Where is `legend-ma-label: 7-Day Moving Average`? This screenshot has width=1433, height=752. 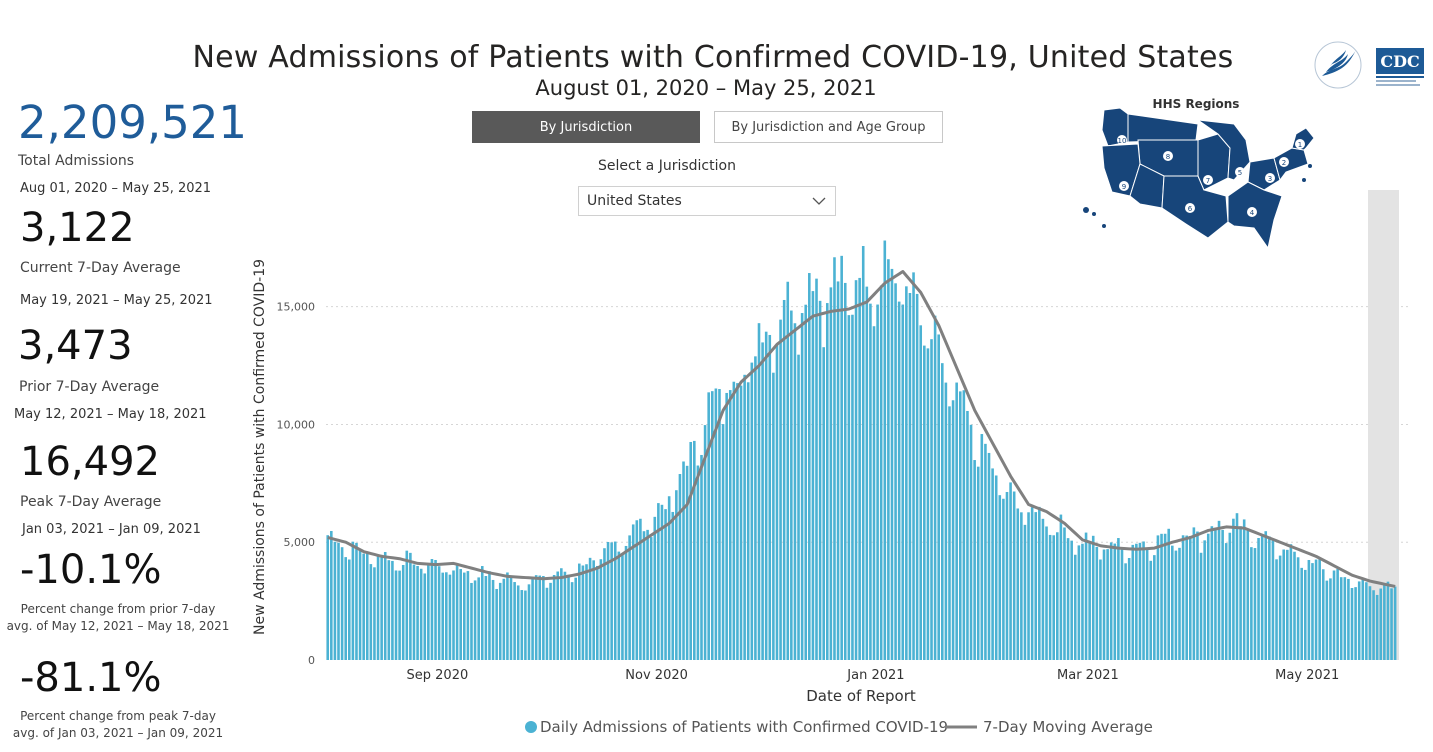
legend-ma-label: 7-Day Moving Average is located at coordinates (1068, 727).